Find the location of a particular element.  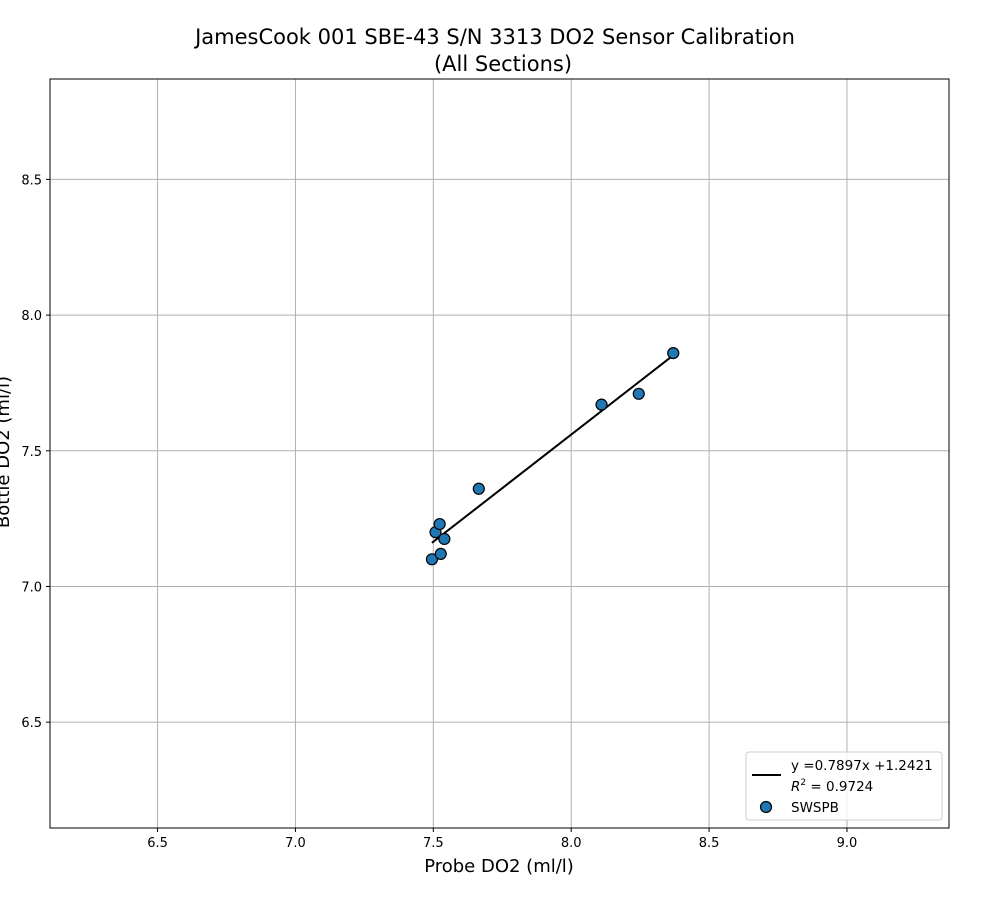

x-tick-label: 6.5 is located at coordinates (157, 843).